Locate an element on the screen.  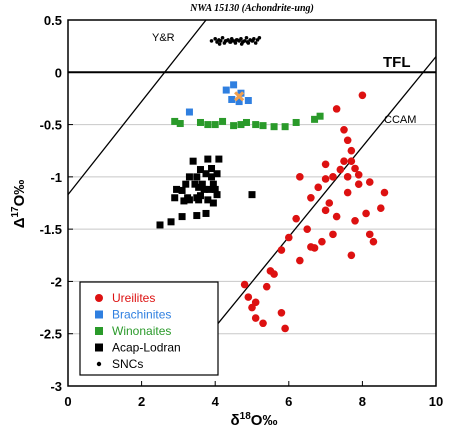
legend-marker-ureilites is located at coordinates (99, 298).